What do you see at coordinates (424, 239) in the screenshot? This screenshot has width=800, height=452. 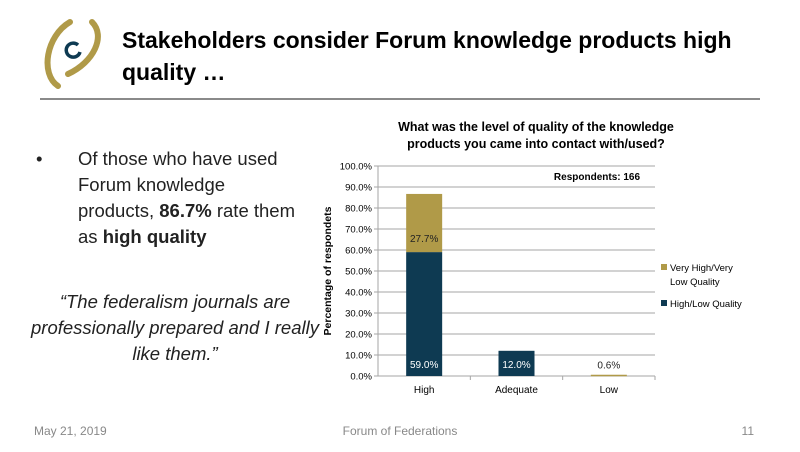 I see `data-label: 27.7%` at bounding box center [424, 239].